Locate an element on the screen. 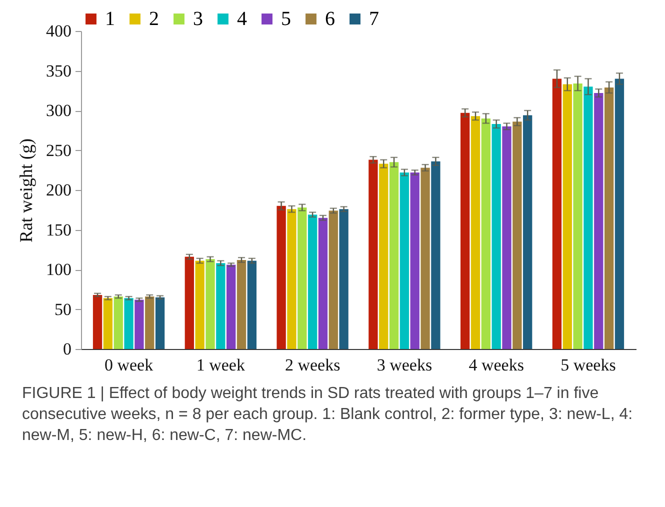 This screenshot has width=665, height=507. legend-label: 3 is located at coordinates (198, 19).